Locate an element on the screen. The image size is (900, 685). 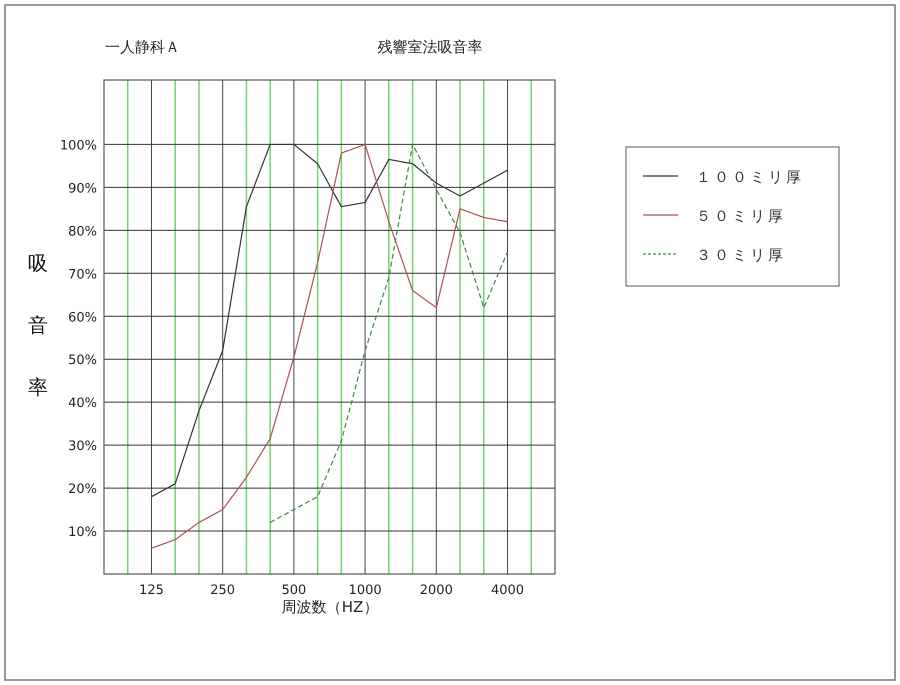
y-tick-label: 100% is located at coordinates (78, 146).